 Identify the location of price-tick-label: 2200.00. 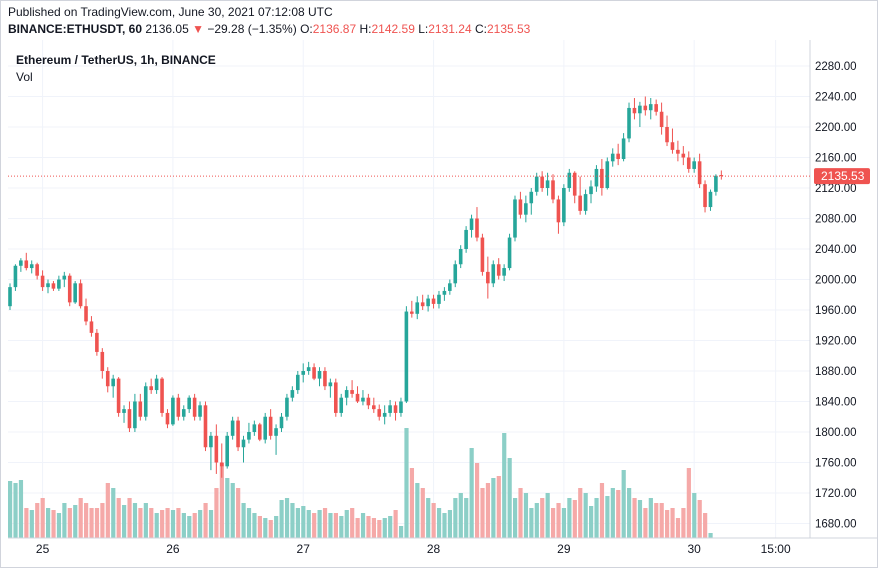
(836, 128).